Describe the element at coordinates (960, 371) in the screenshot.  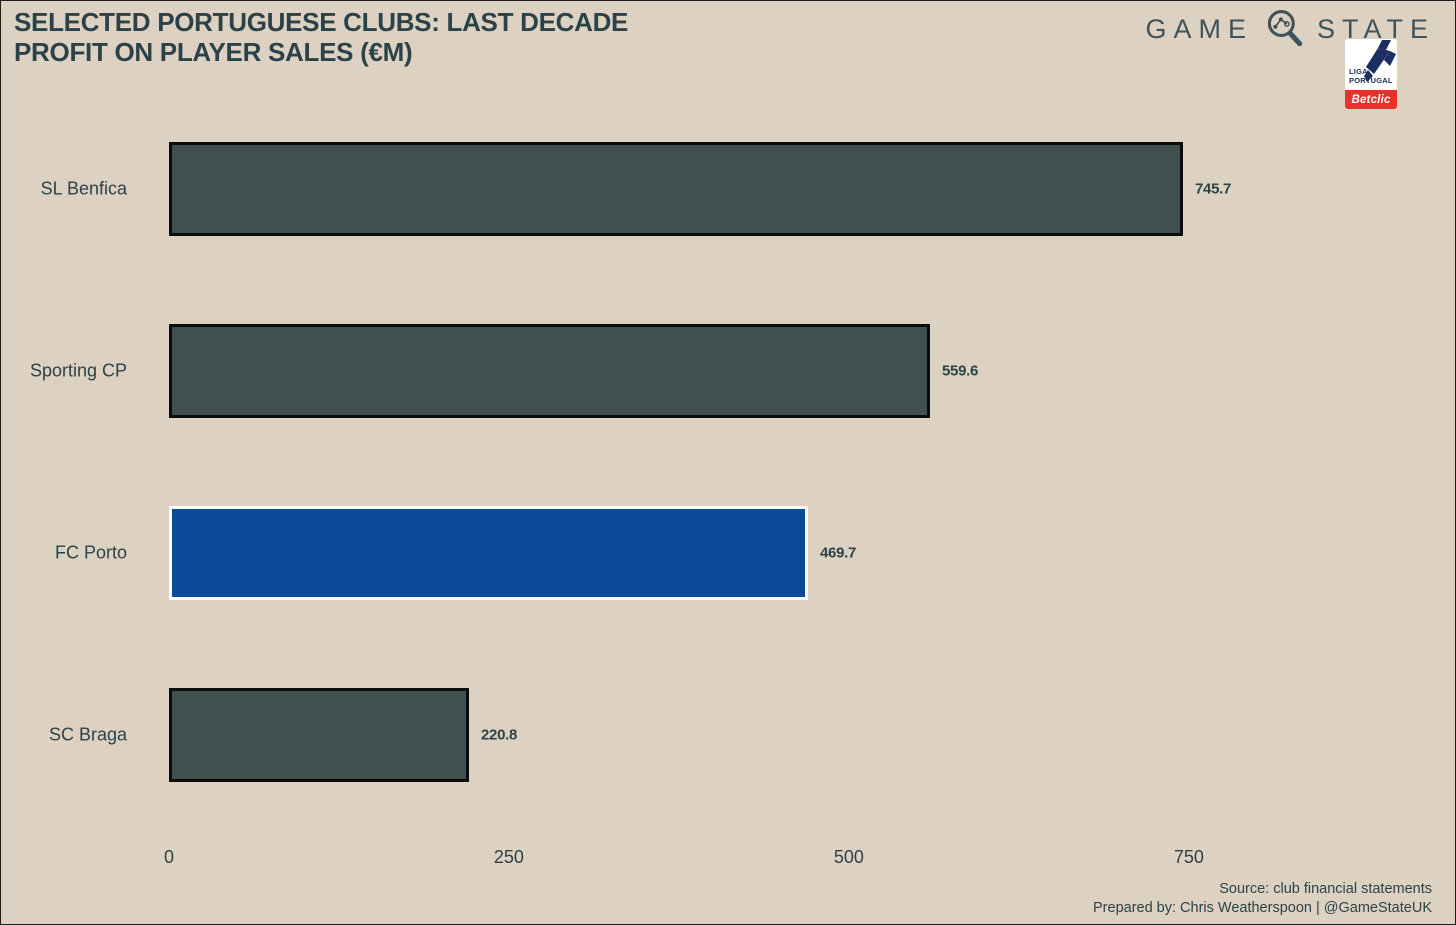
I see `value-label: 559.6` at that location.